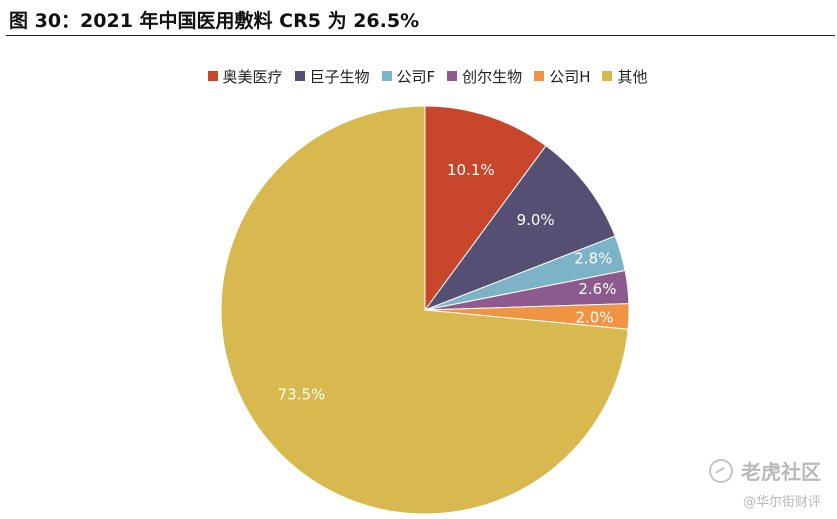 The height and width of the screenshot is (519, 837). Describe the element at coordinates (721, 470) in the screenshot. I see `tiger-logo-icon` at that location.